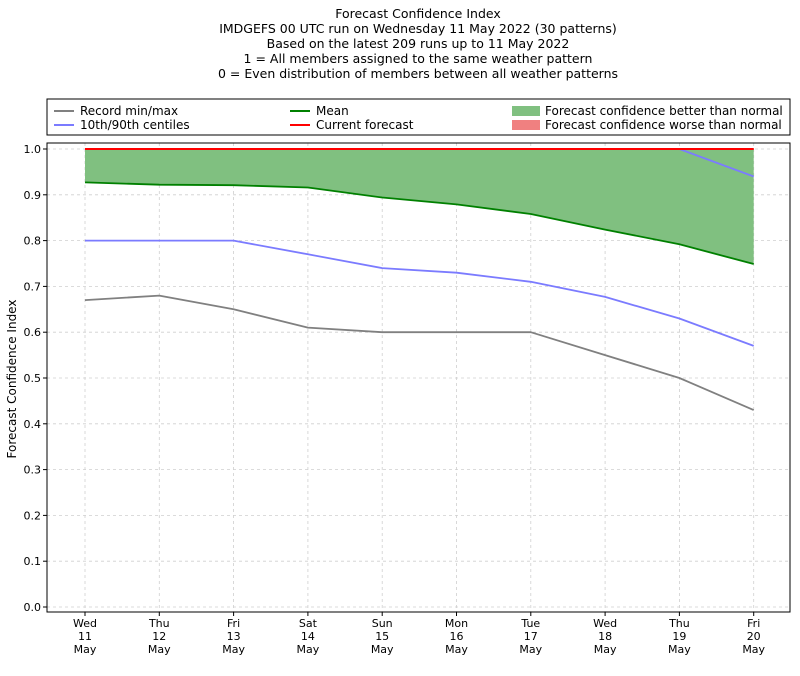  I want to click on legend-label: Forecast confidence better than normal, so click(664, 111).